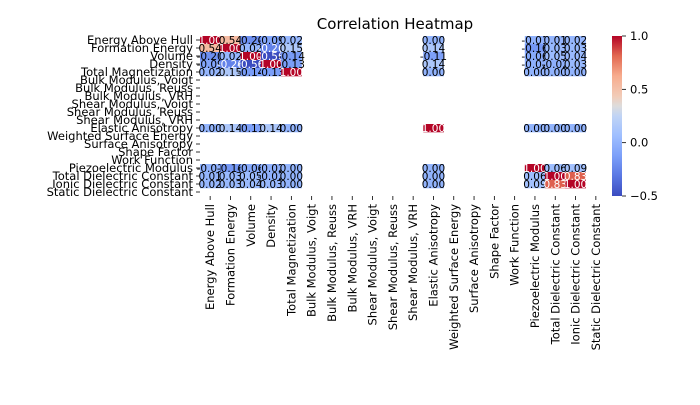 This screenshot has height=405, width=700. I want to click on x-tick-label-bulk-modulus-voigt: Bulk Modulus, Voigt, so click(312, 261).